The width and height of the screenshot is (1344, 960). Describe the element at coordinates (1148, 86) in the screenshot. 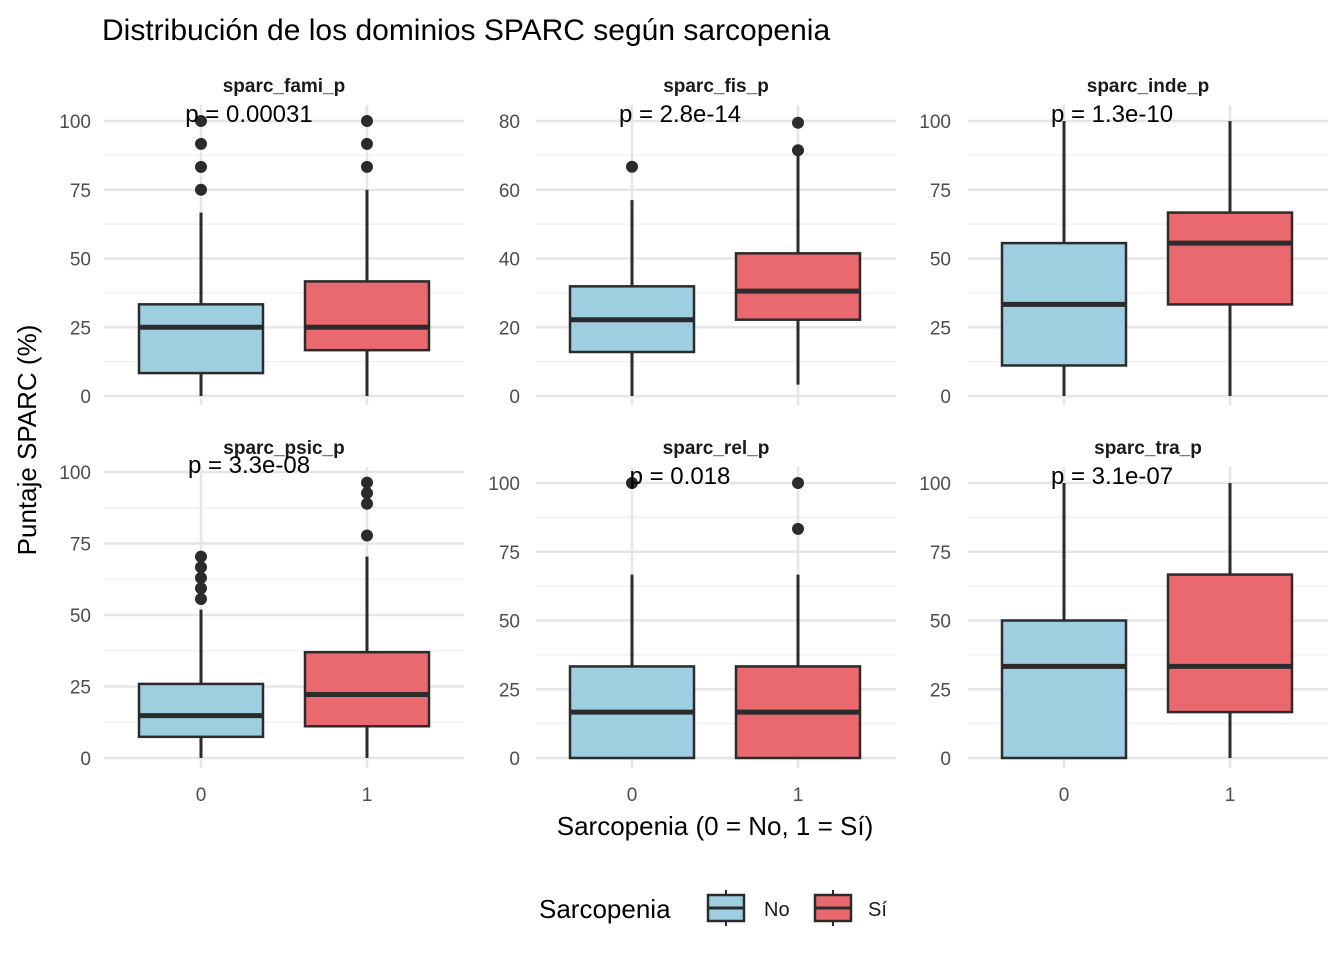

I see `facet-strip-title: sparc_inde_p` at that location.